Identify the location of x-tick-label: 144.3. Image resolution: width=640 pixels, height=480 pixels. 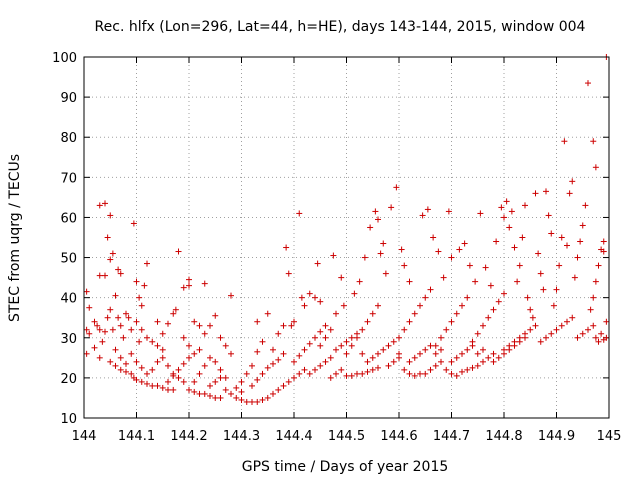
(241, 436).